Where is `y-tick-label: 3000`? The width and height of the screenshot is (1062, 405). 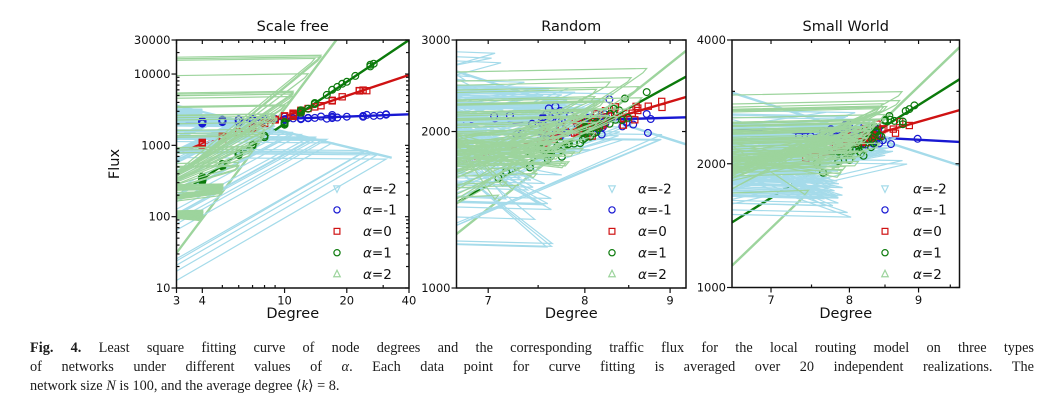
y-tick-label: 3000 is located at coordinates (435, 40).